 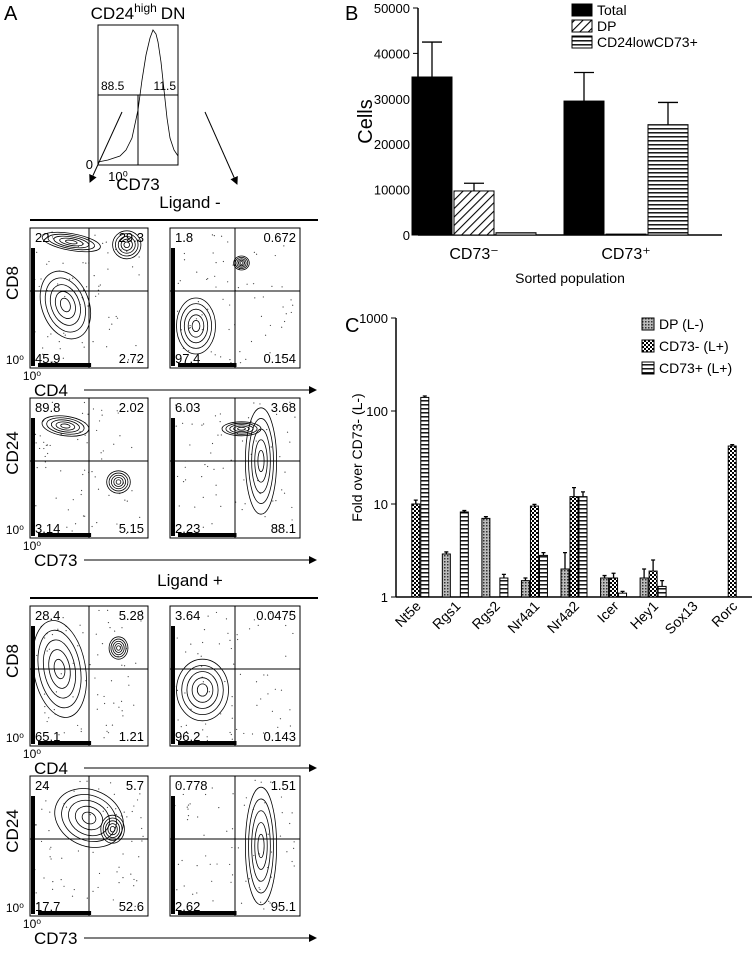 What do you see at coordinates (12, 283) in the screenshot?
I see `y-axis-label: CD8` at bounding box center [12, 283].